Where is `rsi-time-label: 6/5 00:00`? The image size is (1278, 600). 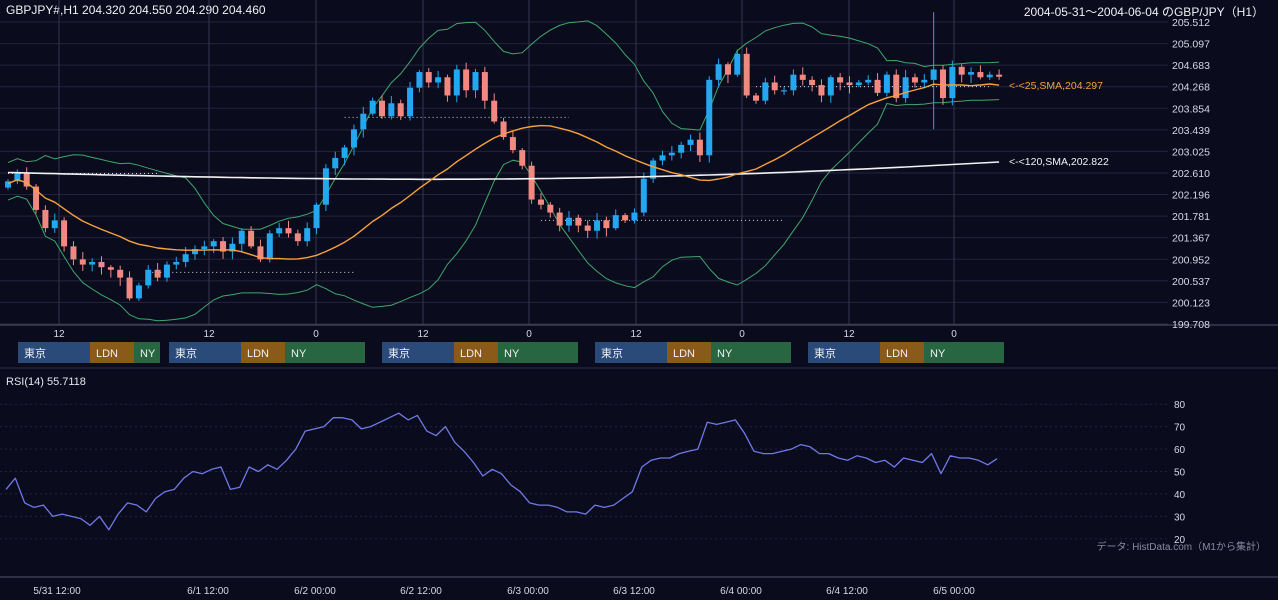 rsi-time-label: 6/5 00:00 is located at coordinates (954, 591).